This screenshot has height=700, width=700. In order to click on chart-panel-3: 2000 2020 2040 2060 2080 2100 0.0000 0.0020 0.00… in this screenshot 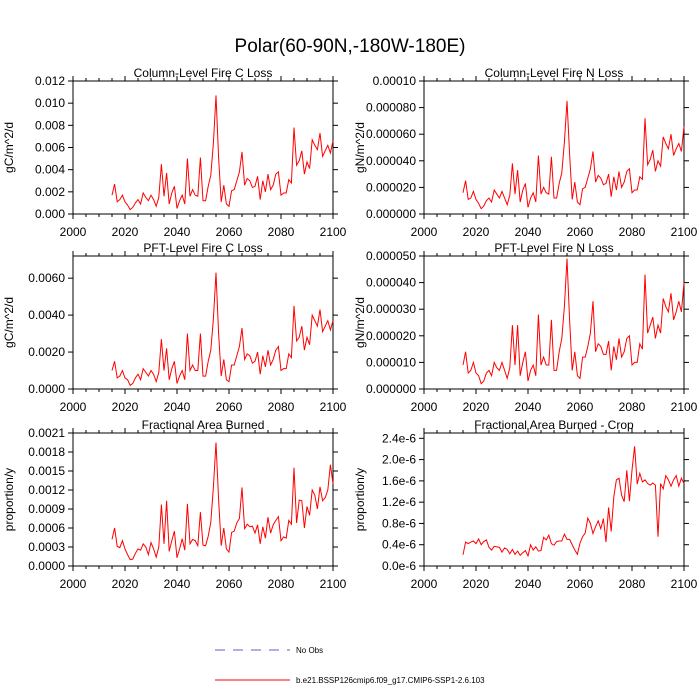, I will do `click(174, 327)`.